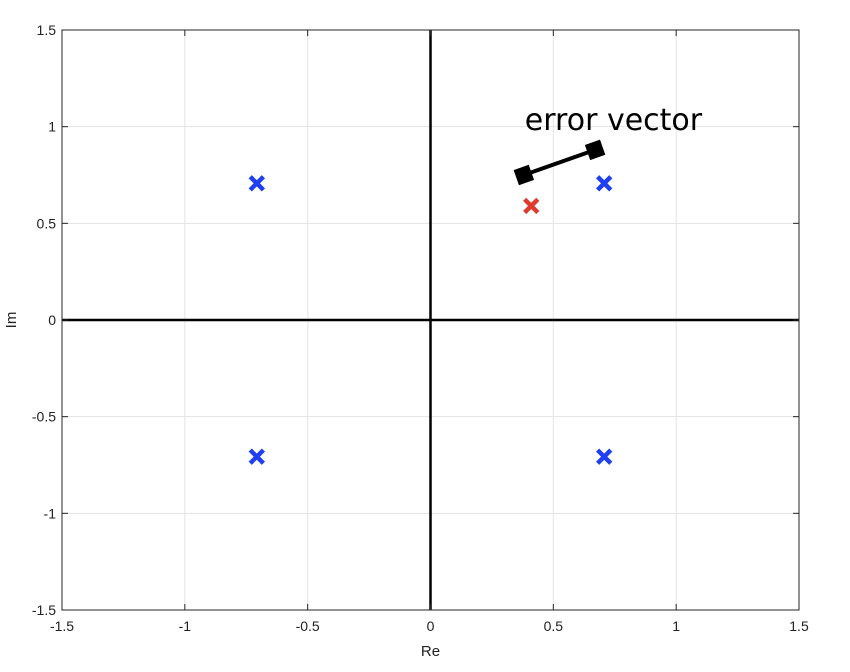 The image size is (850, 672). I want to click on y-tick-label: 1.5, so click(47, 30).